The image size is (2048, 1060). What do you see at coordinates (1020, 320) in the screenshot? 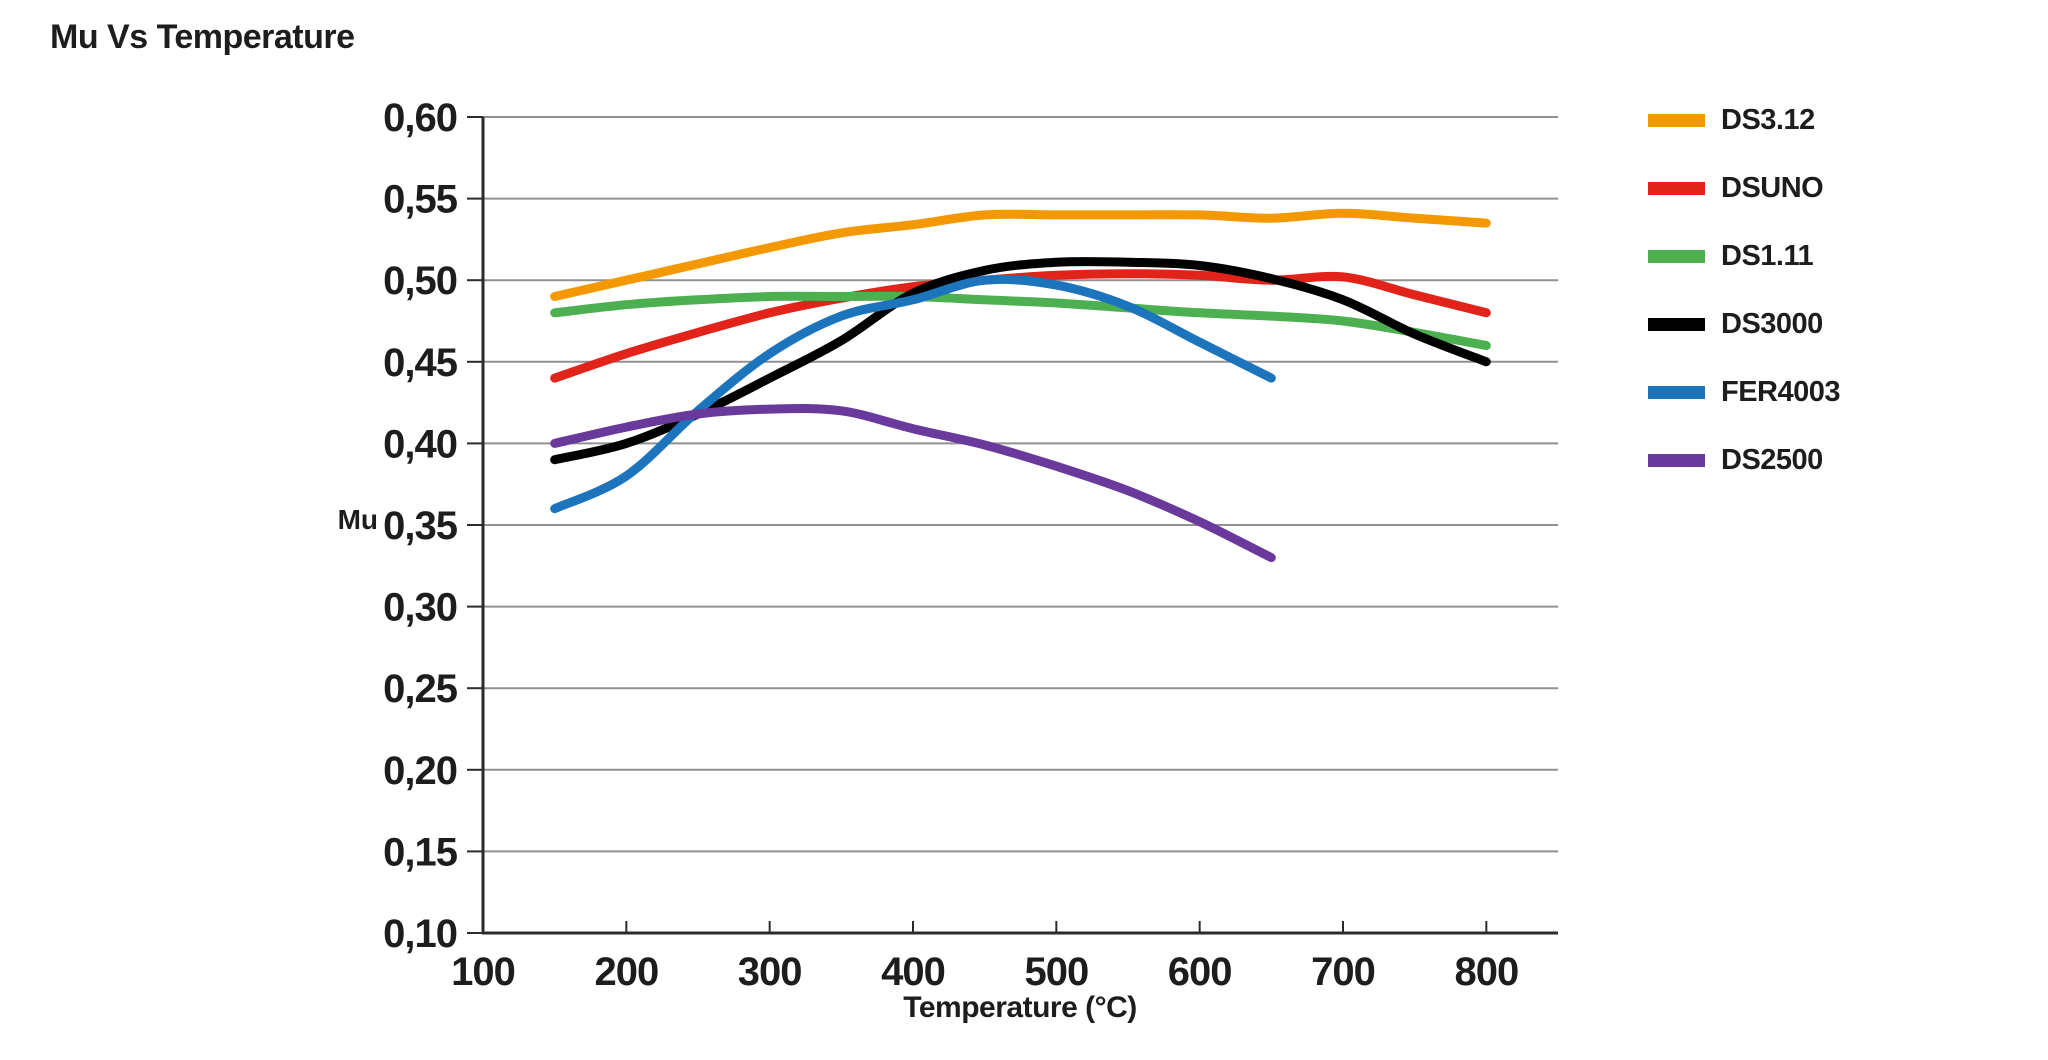
I see `series-line-DS1.11` at bounding box center [1020, 320].